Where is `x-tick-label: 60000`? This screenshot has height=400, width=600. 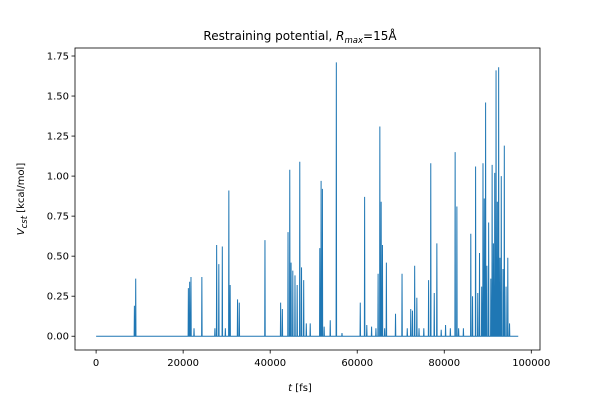
x-tick-label: 60000 is located at coordinates (357, 363).